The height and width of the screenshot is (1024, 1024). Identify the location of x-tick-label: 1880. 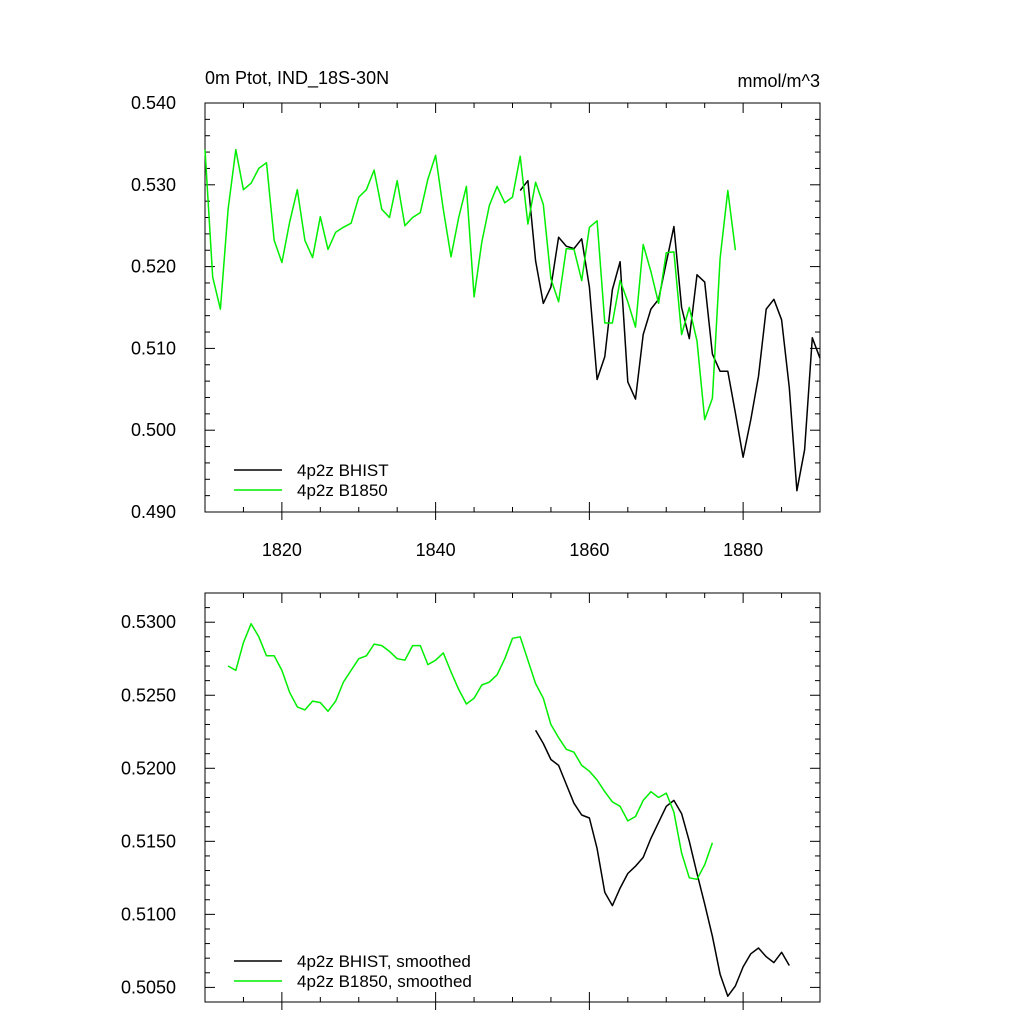
(743, 550).